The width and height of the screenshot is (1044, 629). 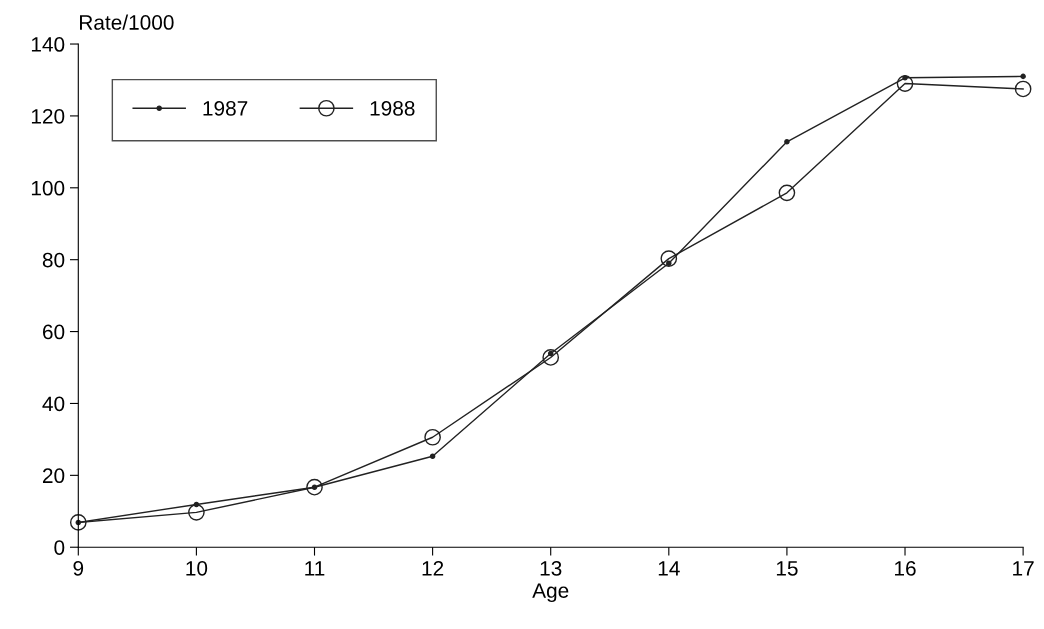 I want to click on y-tick-label: 60, so click(x=53, y=332).